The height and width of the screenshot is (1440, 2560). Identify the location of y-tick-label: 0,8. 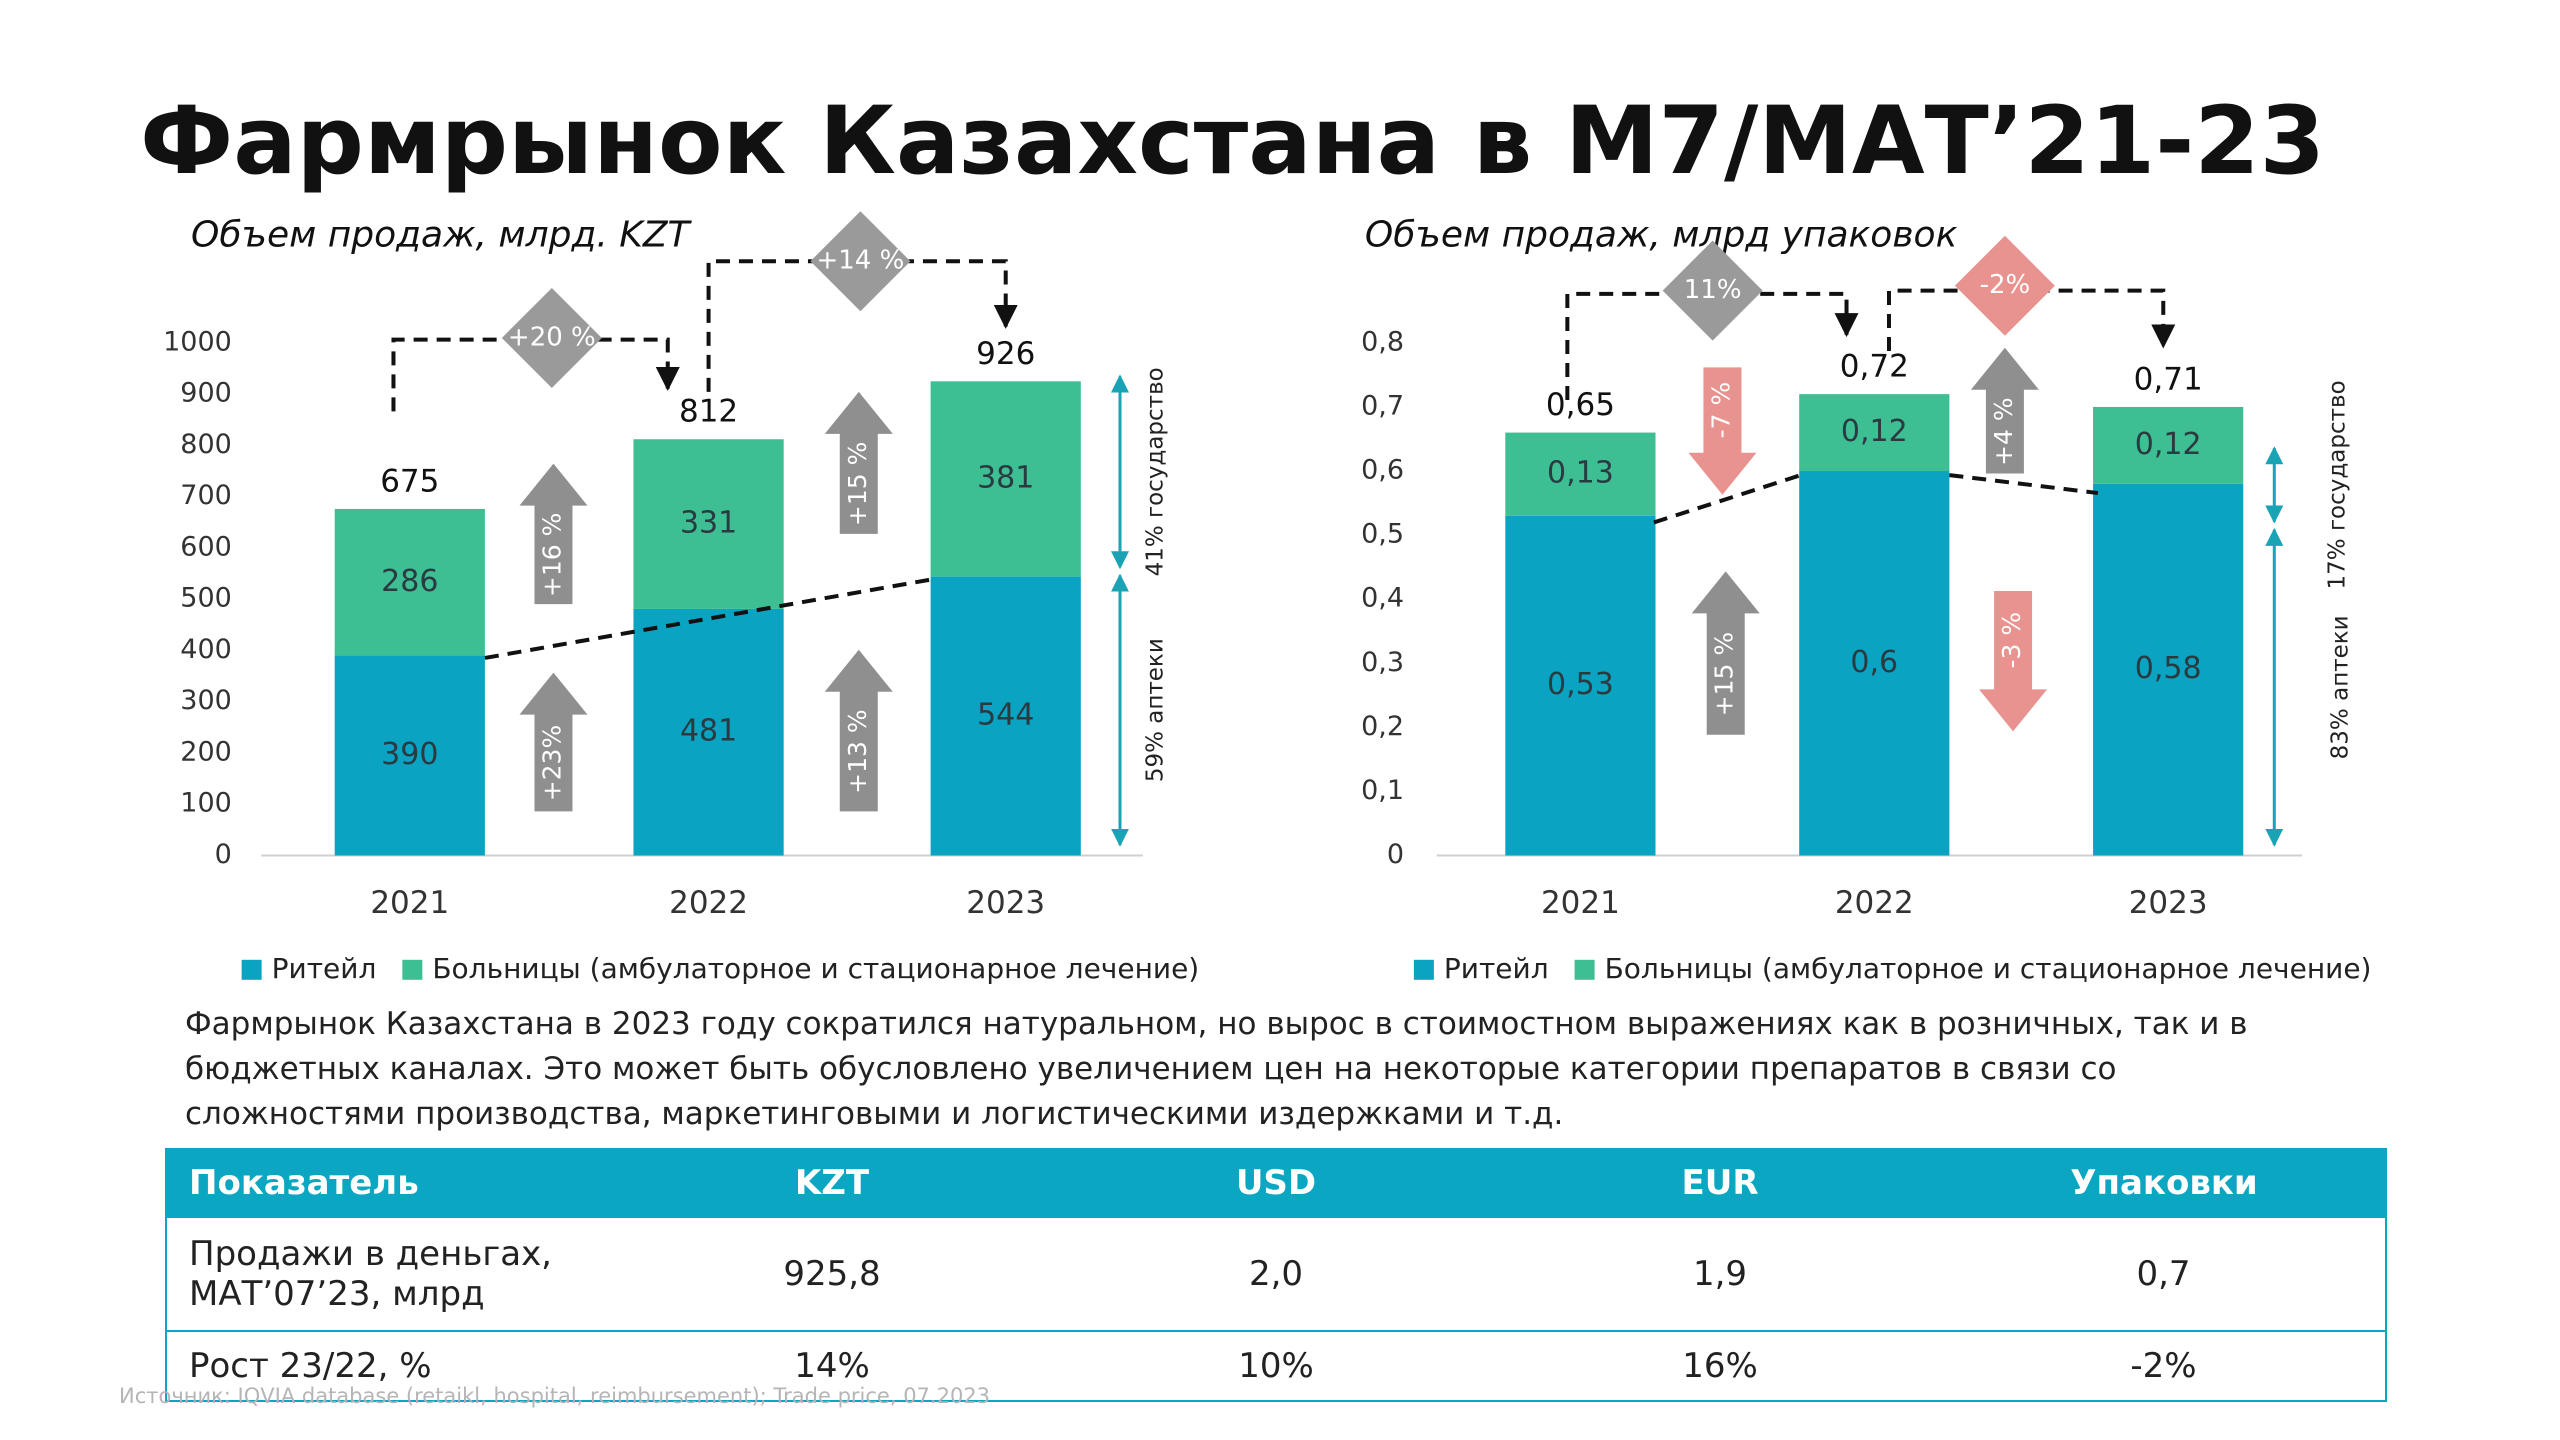
(1382, 341).